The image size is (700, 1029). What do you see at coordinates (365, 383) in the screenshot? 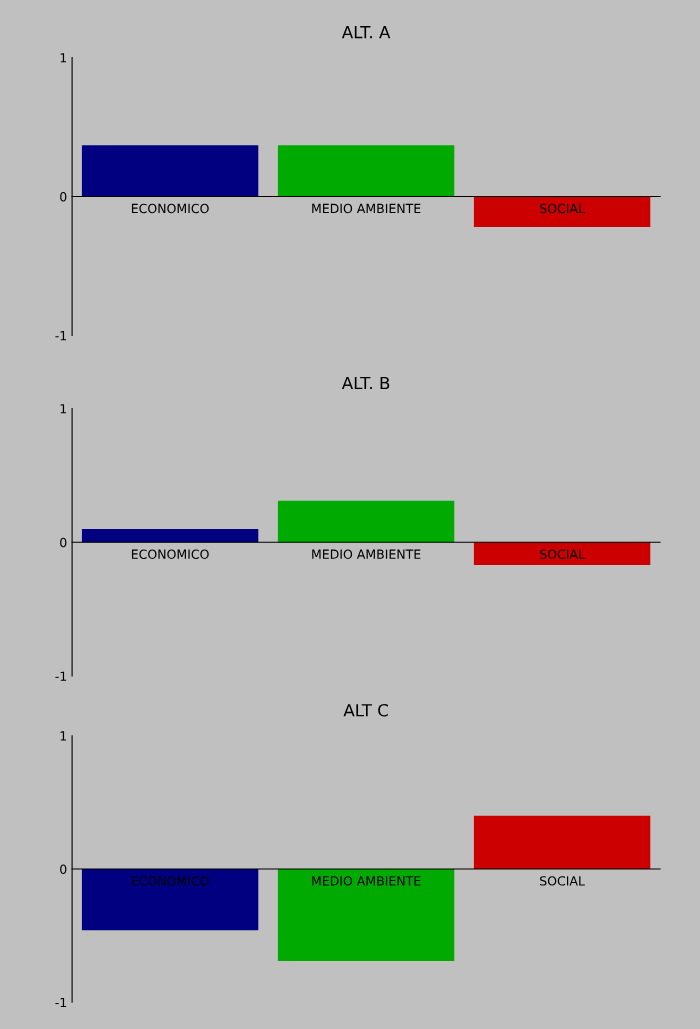
I see `chart-title: ALT. B` at bounding box center [365, 383].